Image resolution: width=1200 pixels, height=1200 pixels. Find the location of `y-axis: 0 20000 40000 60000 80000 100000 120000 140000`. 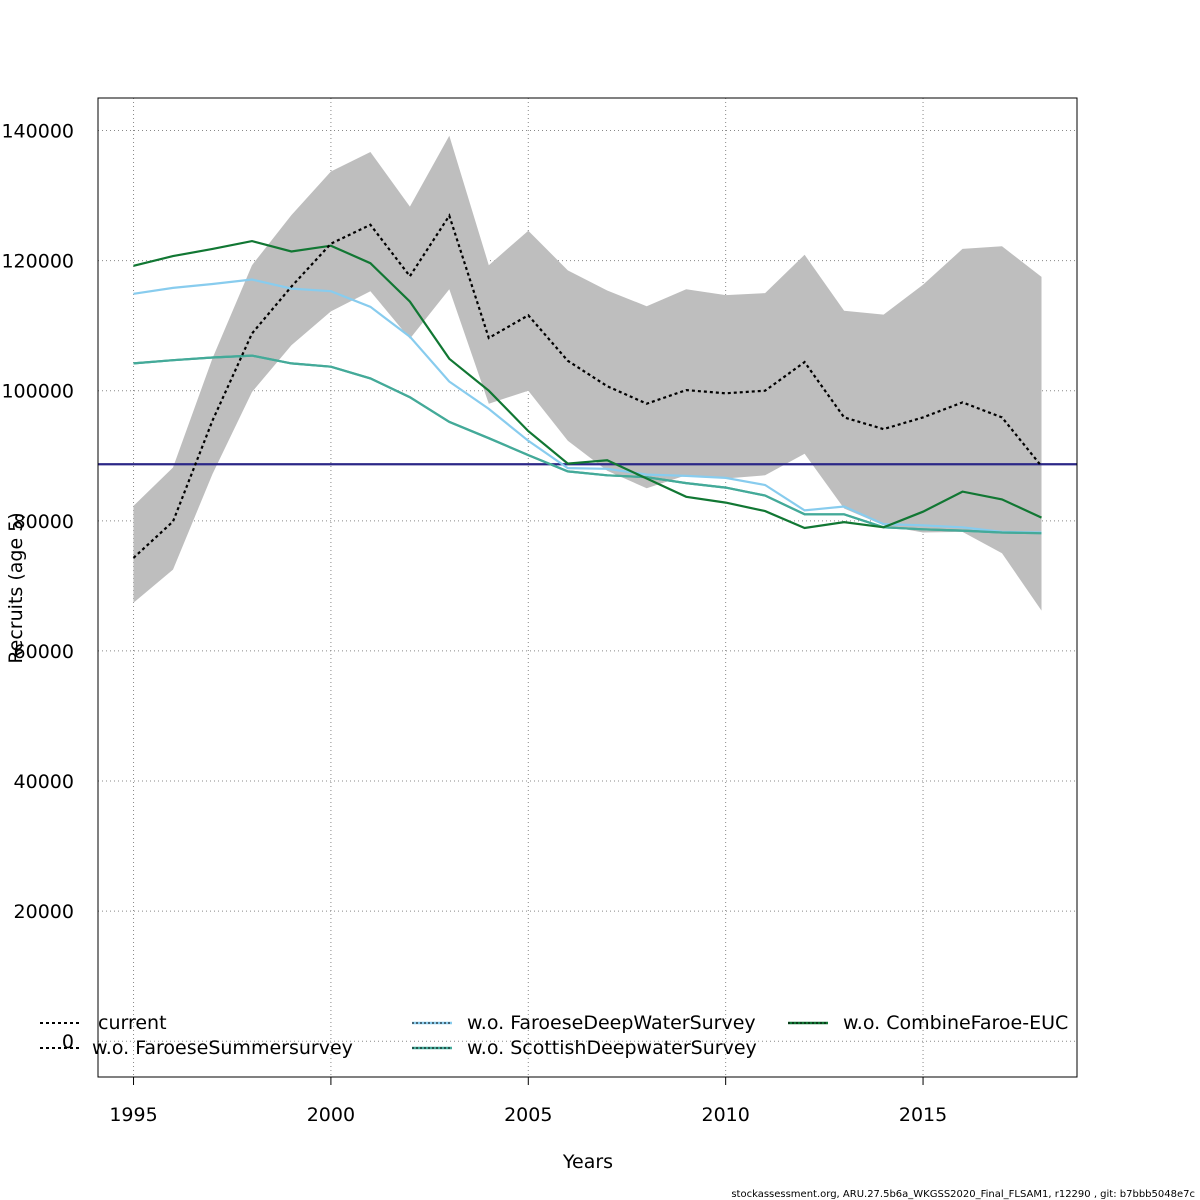

y-axis: 0 20000 40000 60000 80000 100000 120000 140000 is located at coordinates (37, 587).